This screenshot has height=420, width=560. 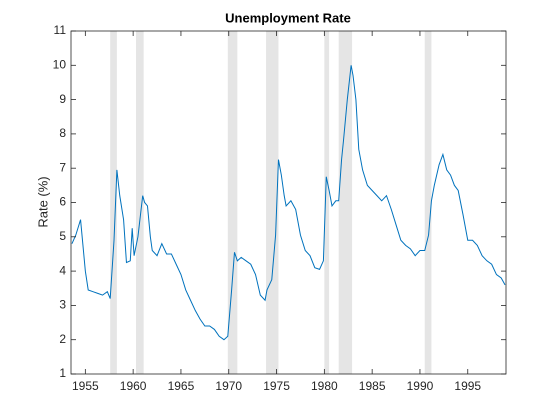 I want to click on x-tick-label: 1960, so click(x=133, y=386).